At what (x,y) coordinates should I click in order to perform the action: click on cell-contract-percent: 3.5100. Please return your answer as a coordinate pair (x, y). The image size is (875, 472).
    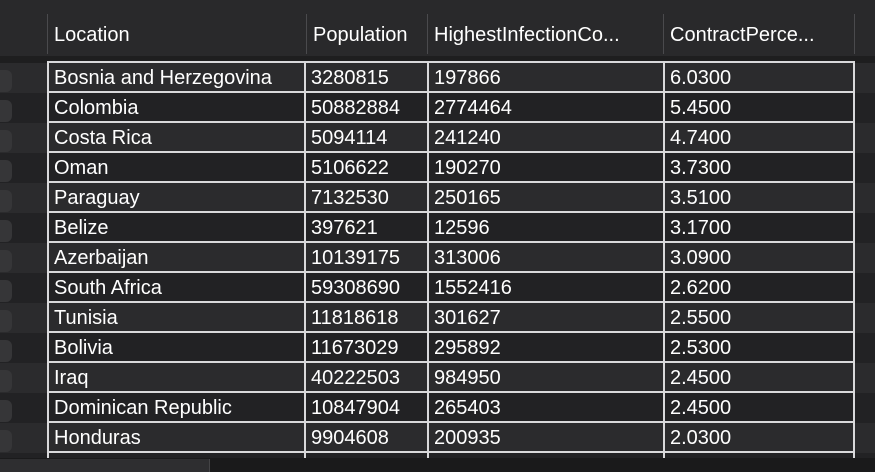
    Looking at the image, I should click on (758, 198).